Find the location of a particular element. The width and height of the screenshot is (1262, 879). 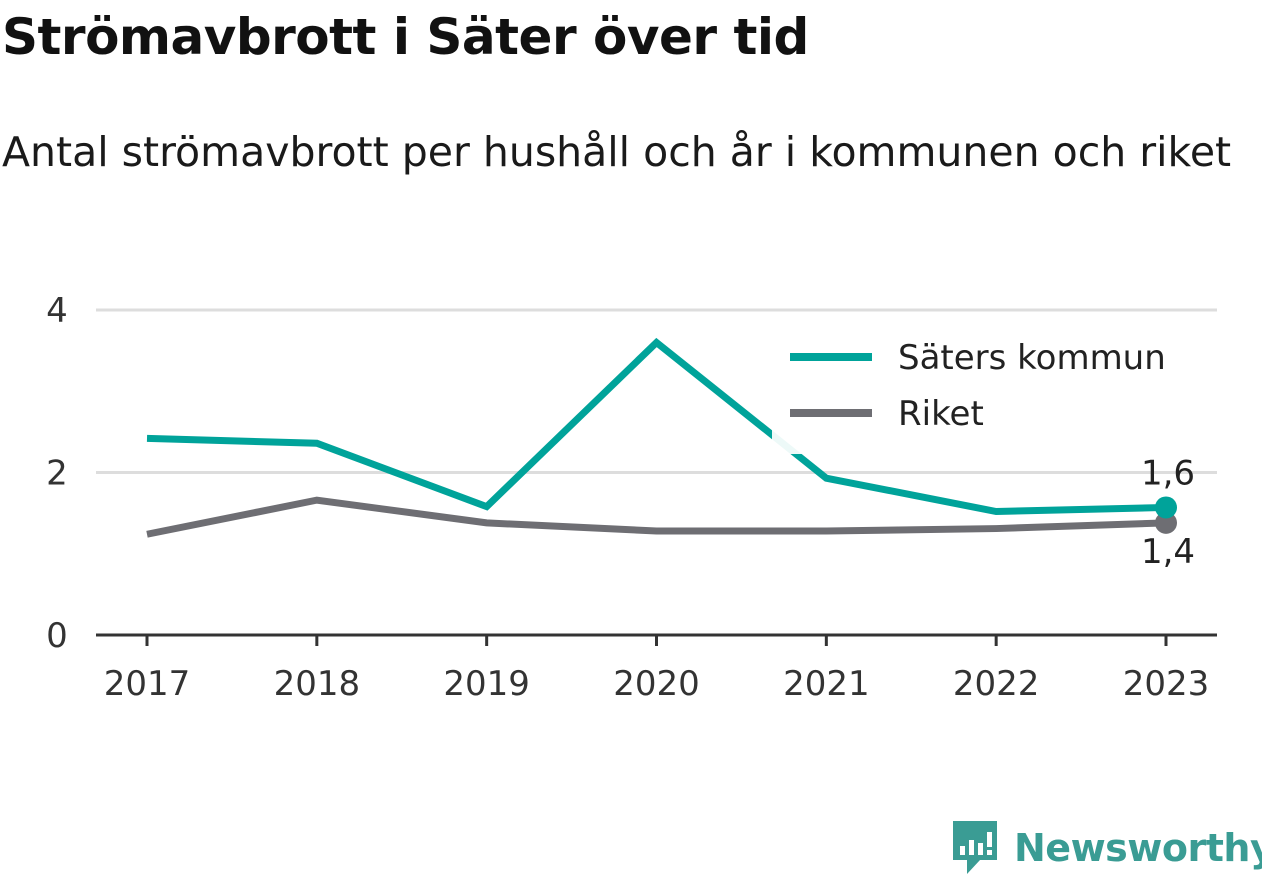

end-value-labels: 1,4 1,6 is located at coordinates (1168, 512).